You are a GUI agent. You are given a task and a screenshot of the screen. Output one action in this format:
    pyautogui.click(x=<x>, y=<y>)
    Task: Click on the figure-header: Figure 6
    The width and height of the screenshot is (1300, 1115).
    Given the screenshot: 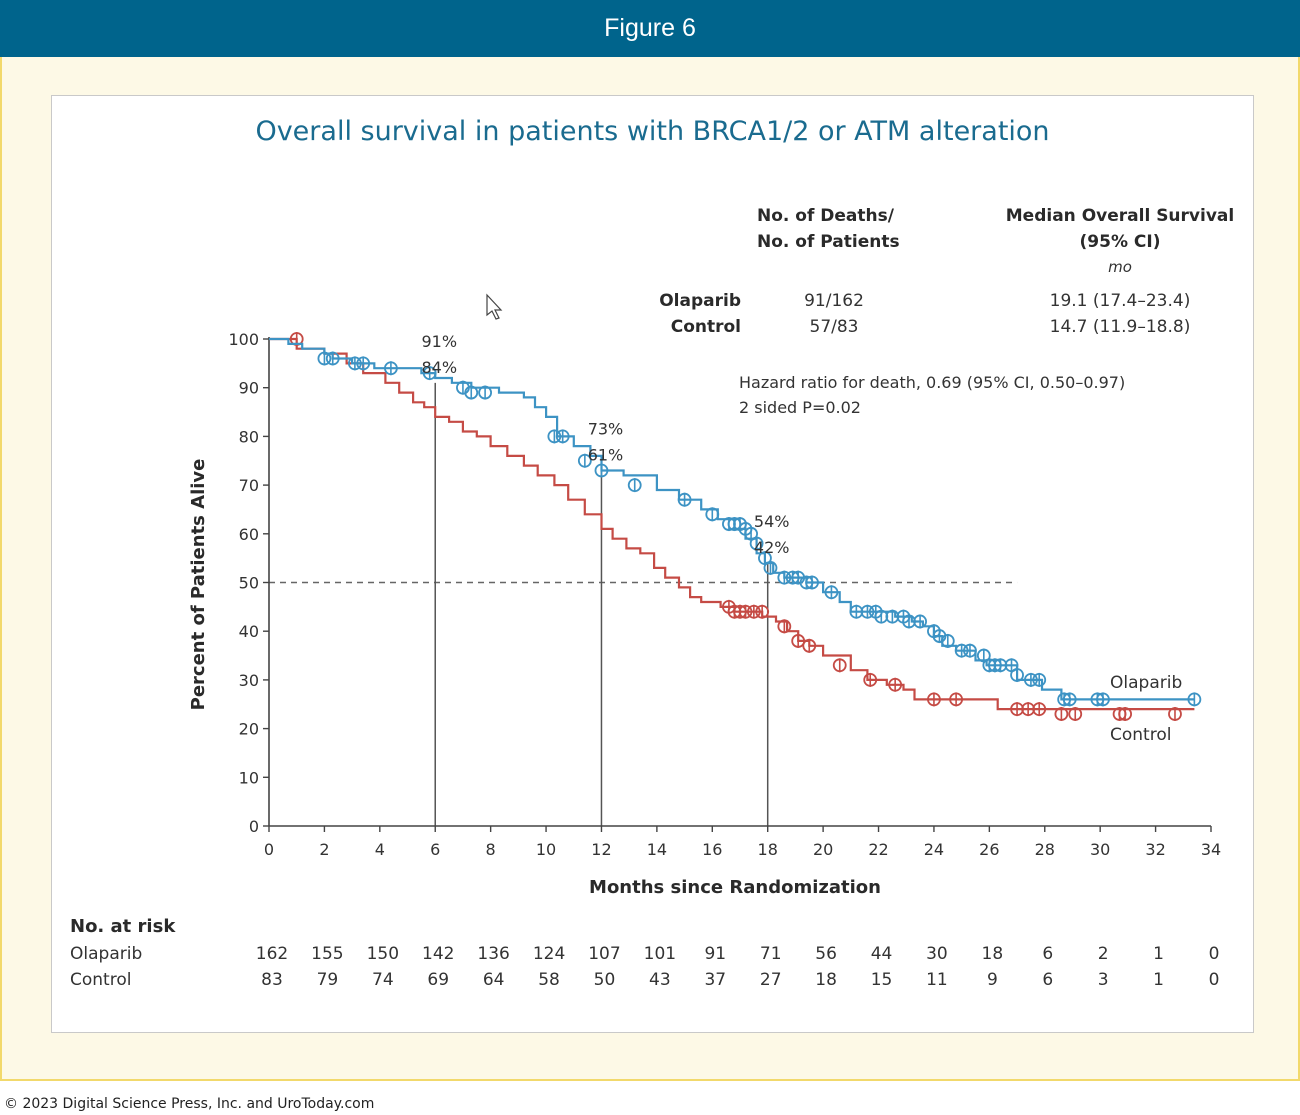 What is the action you would take?
    pyautogui.click(x=650, y=28)
    